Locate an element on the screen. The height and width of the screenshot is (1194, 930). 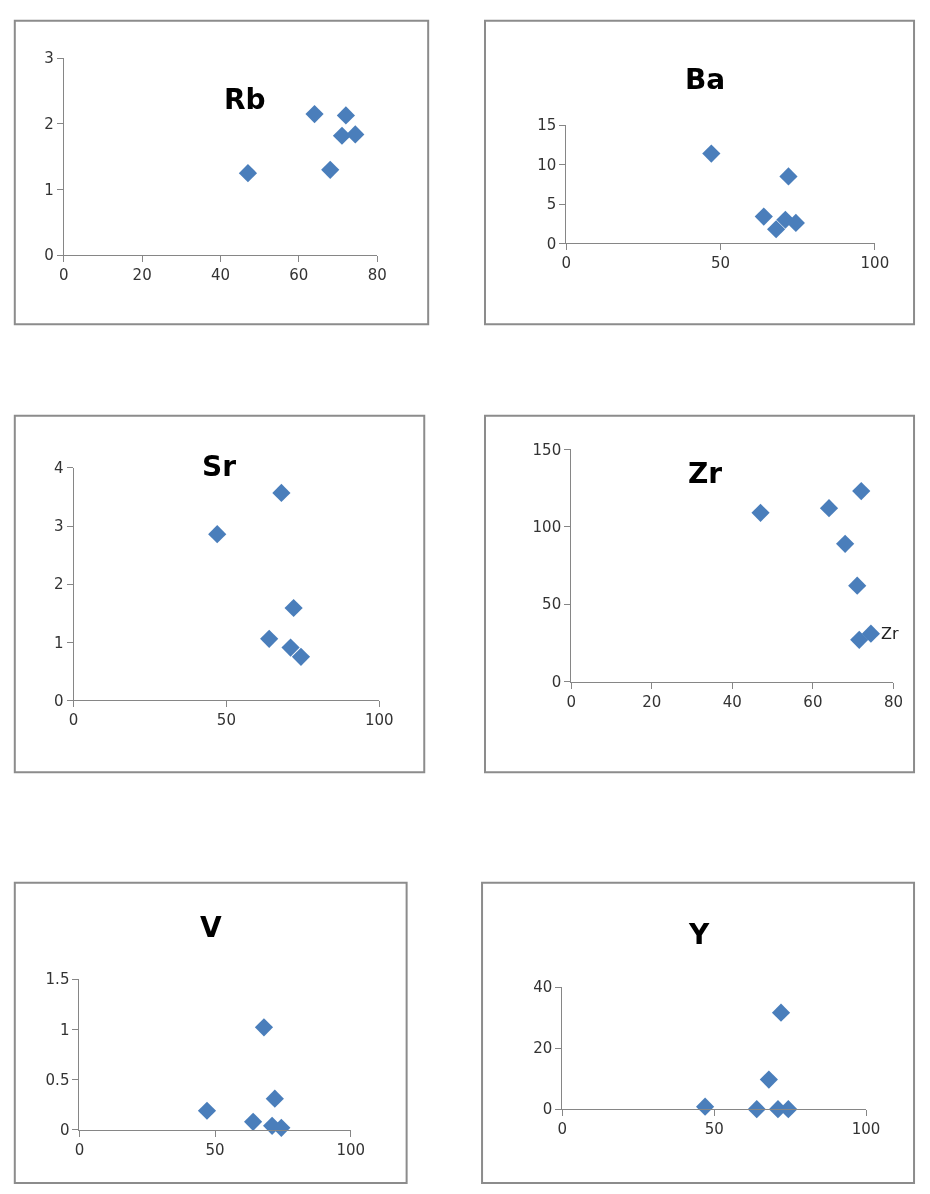
chart-title: Y is located at coordinates (699, 934).